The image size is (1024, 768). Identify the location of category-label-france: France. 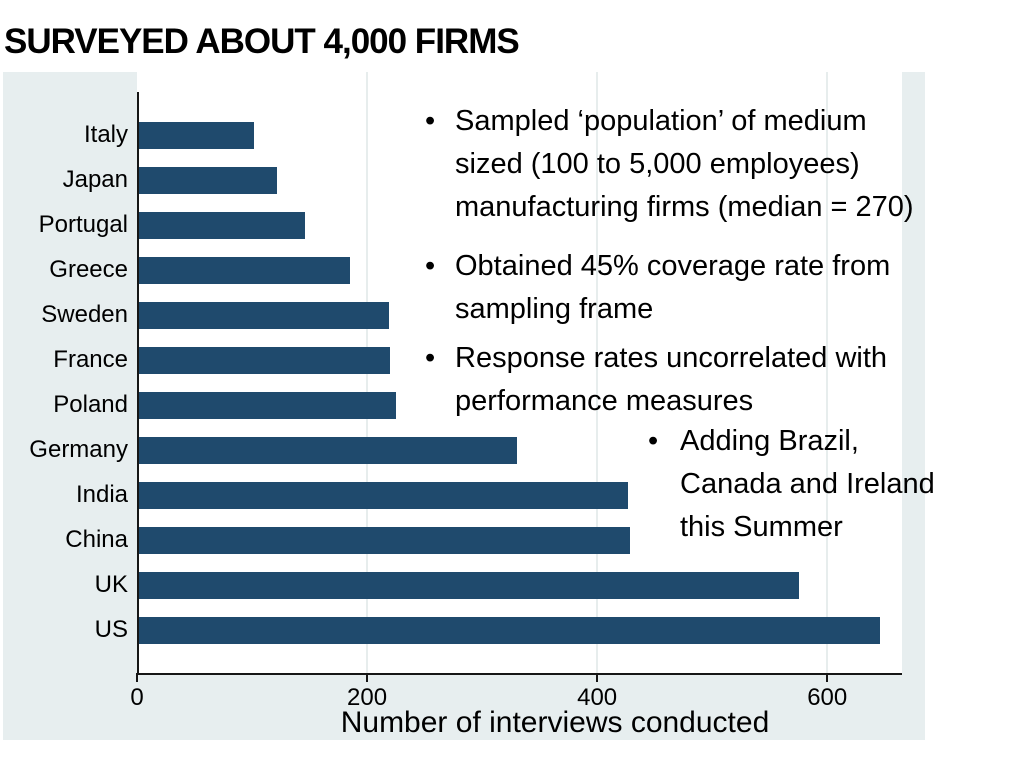
(90, 359).